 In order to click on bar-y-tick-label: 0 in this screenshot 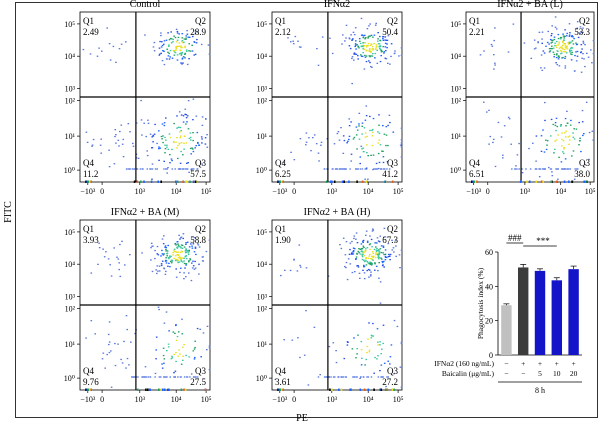, I will do `click(491, 355)`.